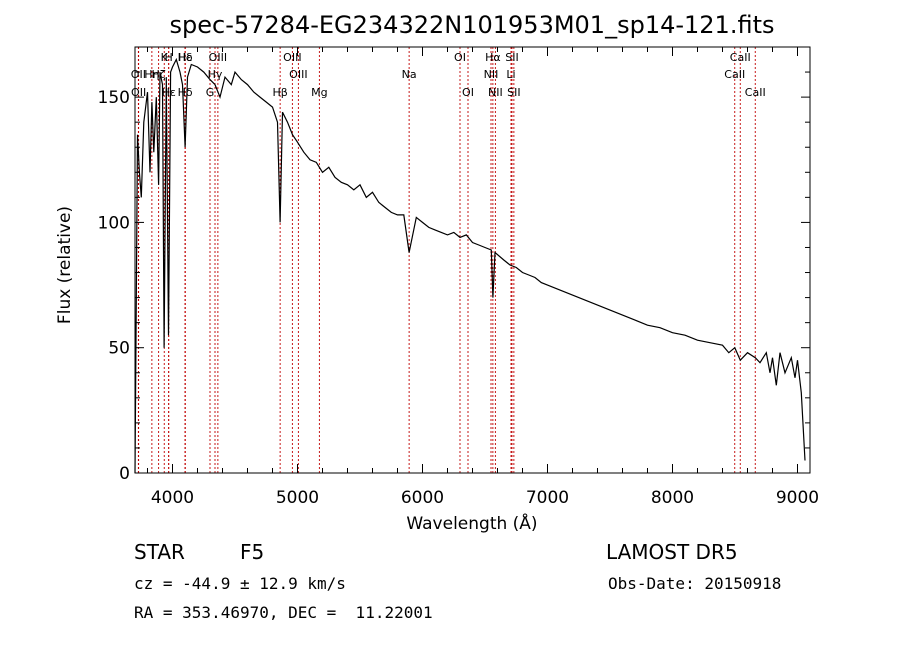  What do you see at coordinates (409, 74) in the screenshot?
I see `line-marker-label-17: Na` at bounding box center [409, 74].